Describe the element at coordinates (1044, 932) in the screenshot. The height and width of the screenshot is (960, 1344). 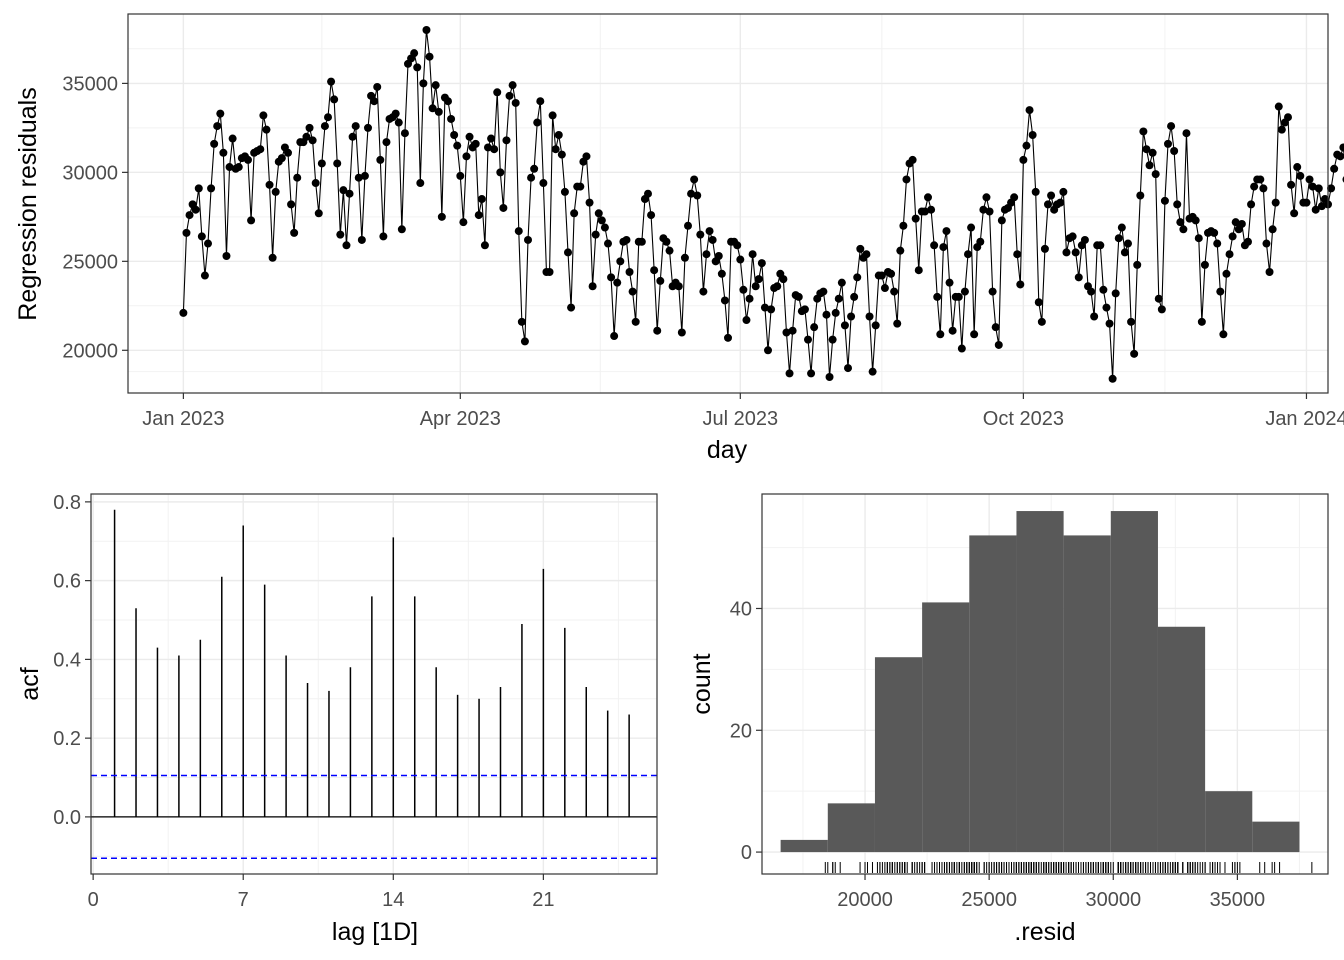
I see `hist-x-axis-title: .resid` at that location.